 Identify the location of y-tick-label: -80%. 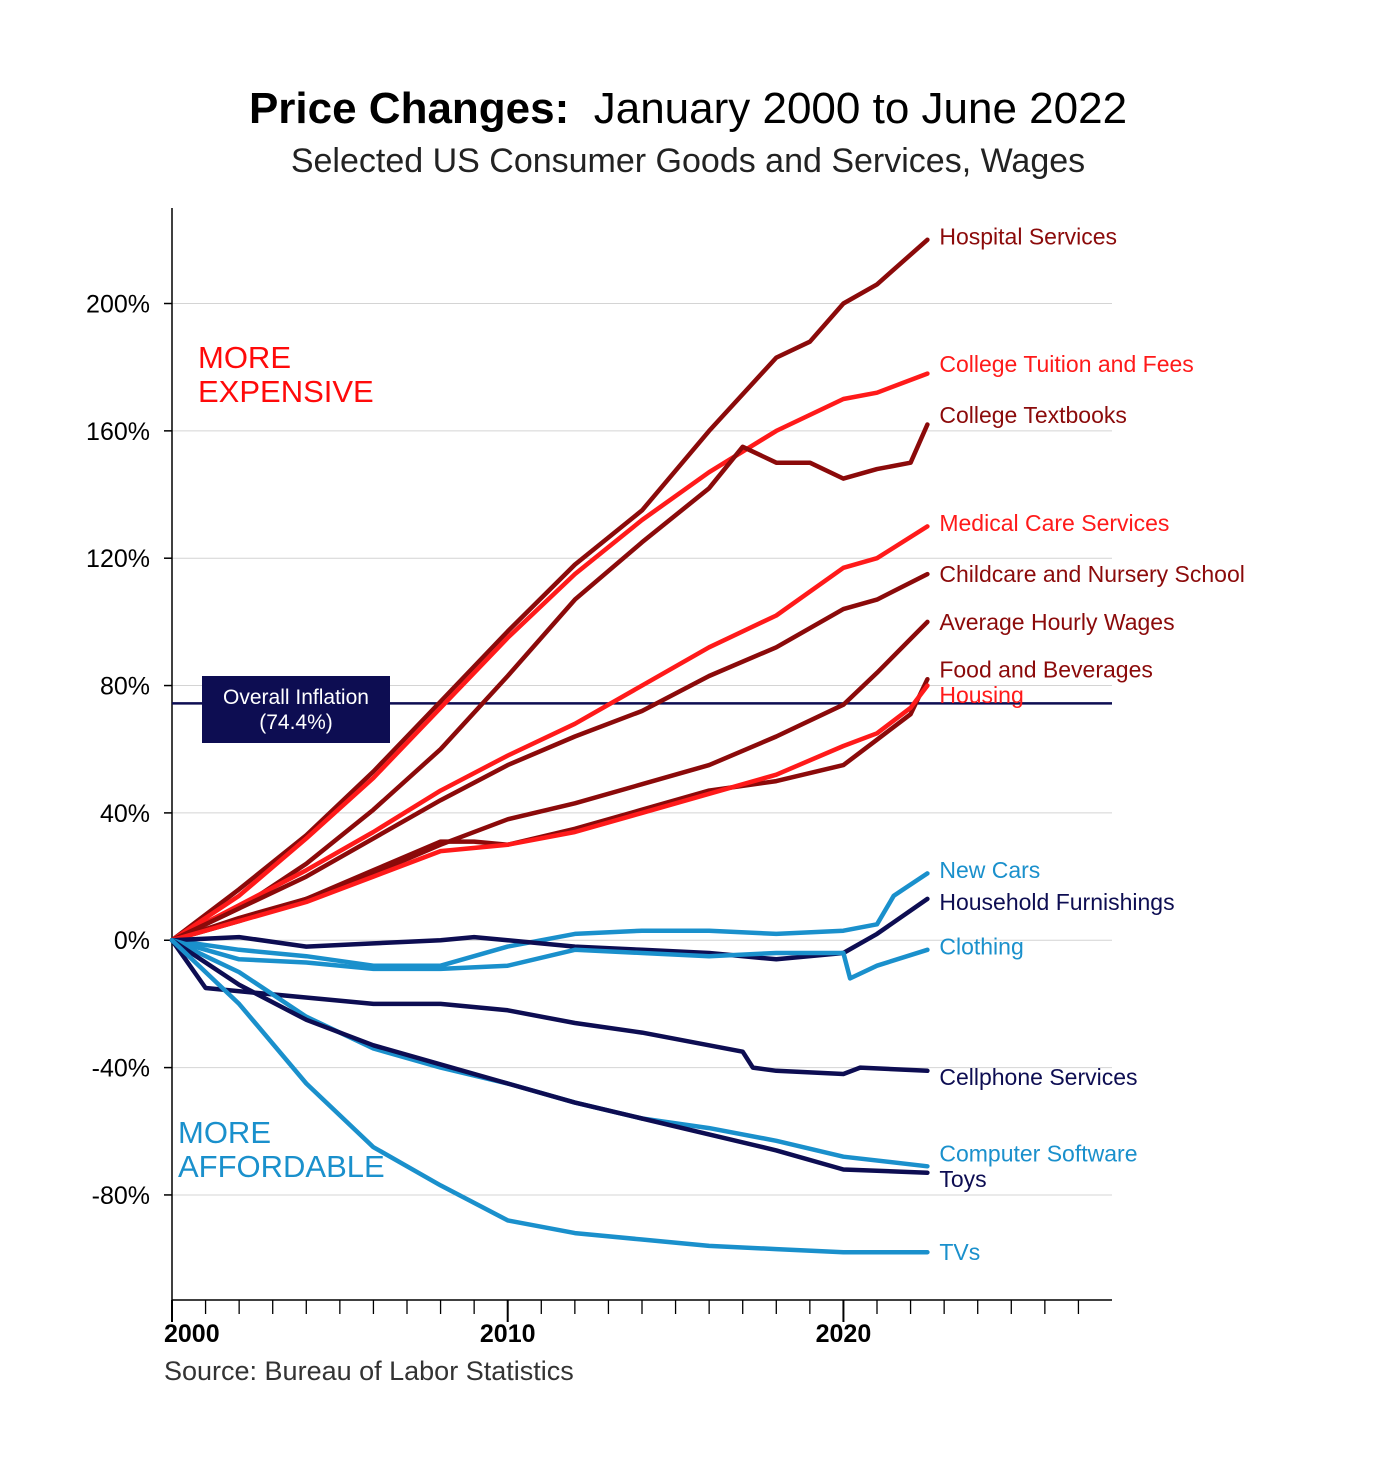
(121, 1196).